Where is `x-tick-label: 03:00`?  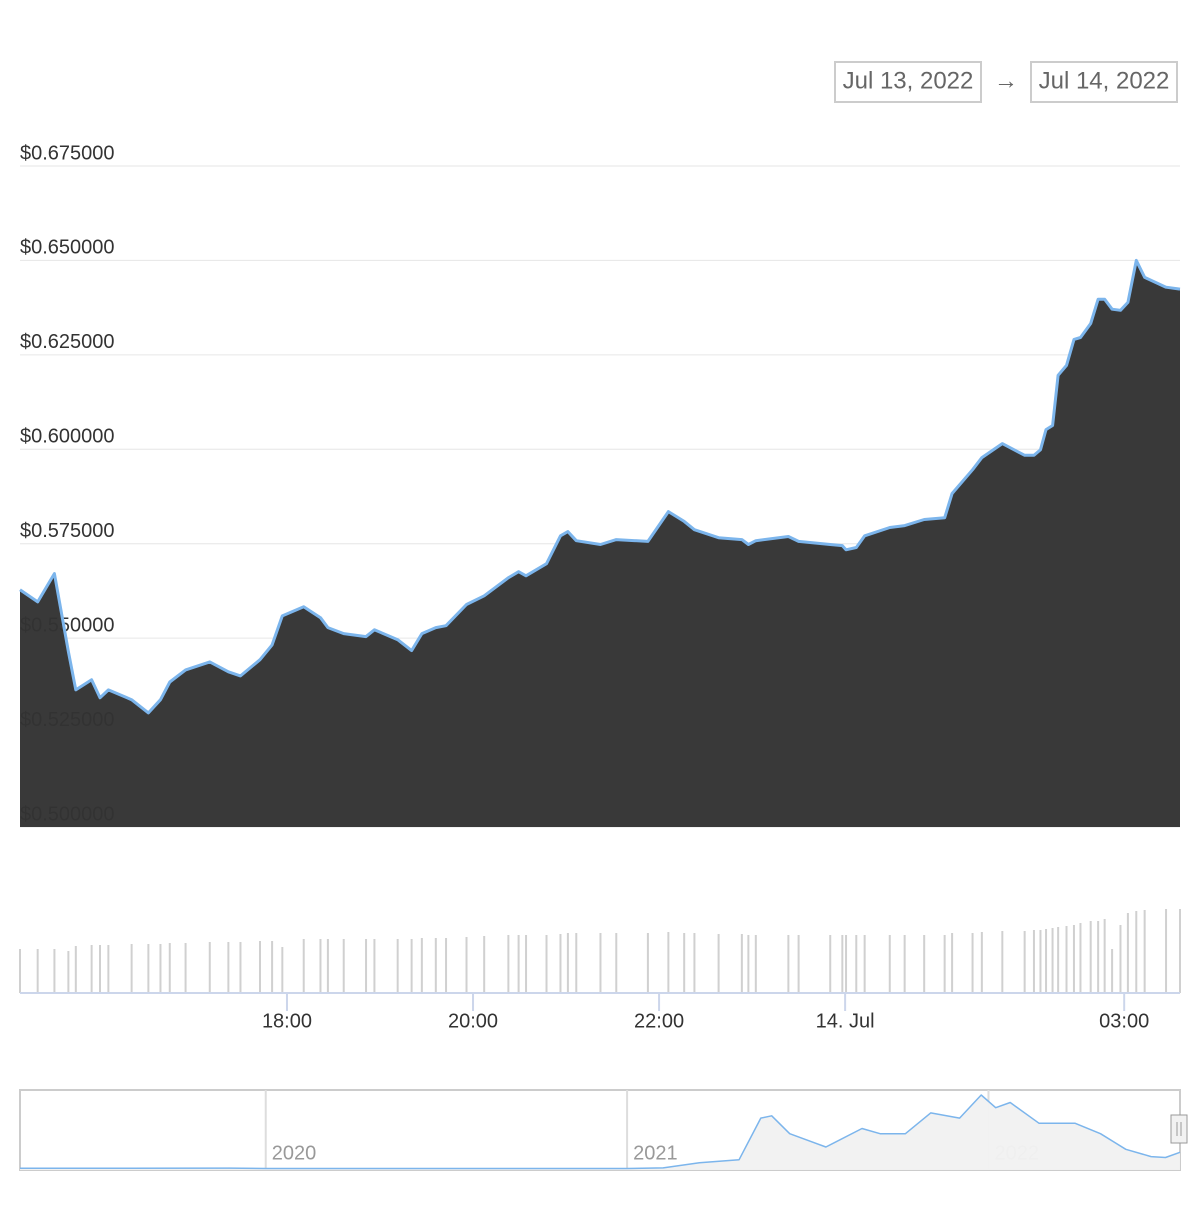
x-tick-label: 03:00 is located at coordinates (1124, 1021).